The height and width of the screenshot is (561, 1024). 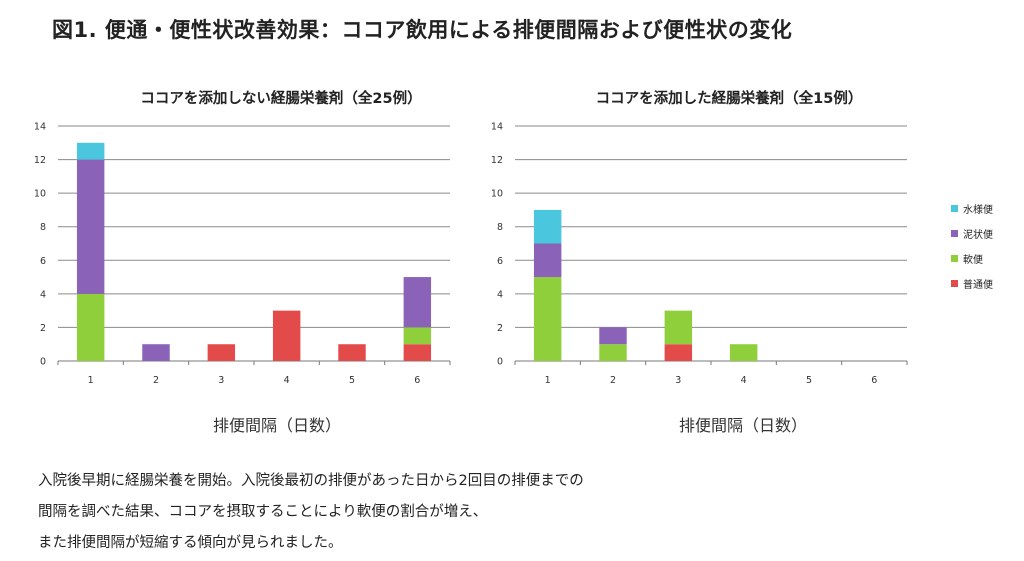 I want to click on legend-label-soft: 軟便, so click(x=973, y=260).